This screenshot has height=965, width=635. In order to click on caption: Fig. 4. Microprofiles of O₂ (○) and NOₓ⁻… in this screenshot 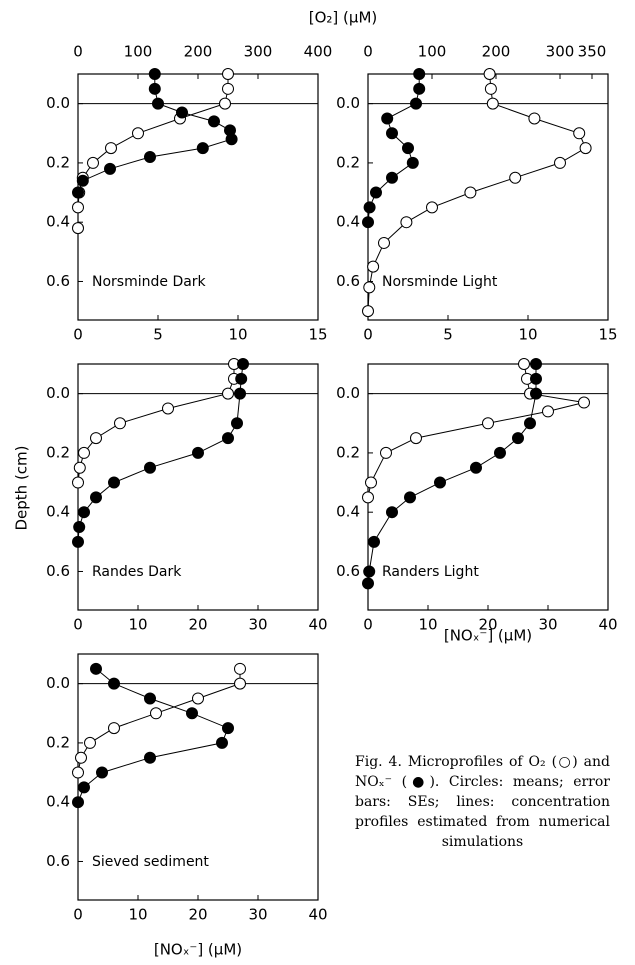, I will do `click(482, 802)`.